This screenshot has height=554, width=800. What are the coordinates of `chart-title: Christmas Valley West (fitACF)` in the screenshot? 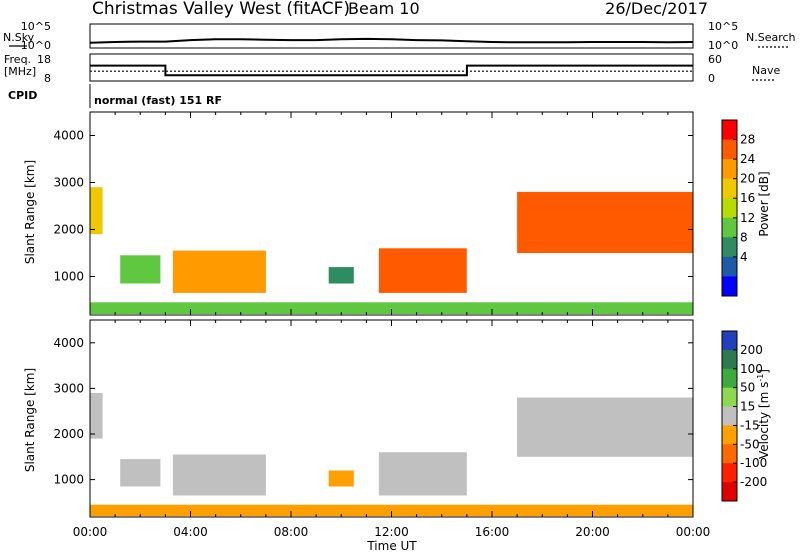 It's located at (221, 9).